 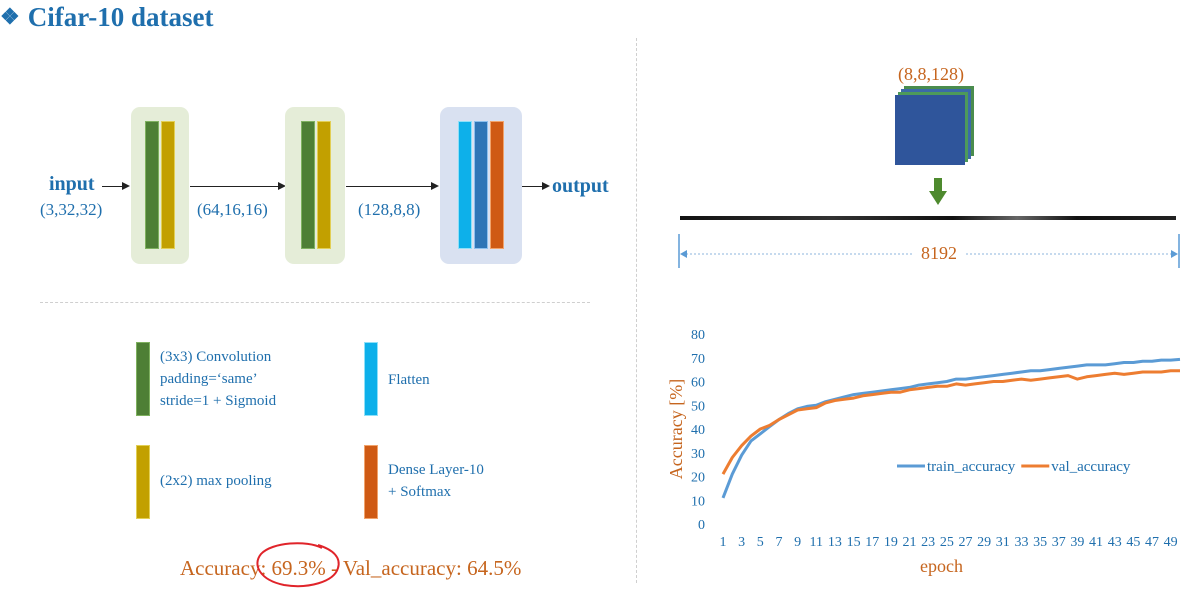 What do you see at coordinates (298, 568) in the screenshot?
I see `train-accuracy-value: 69.3%` at bounding box center [298, 568].